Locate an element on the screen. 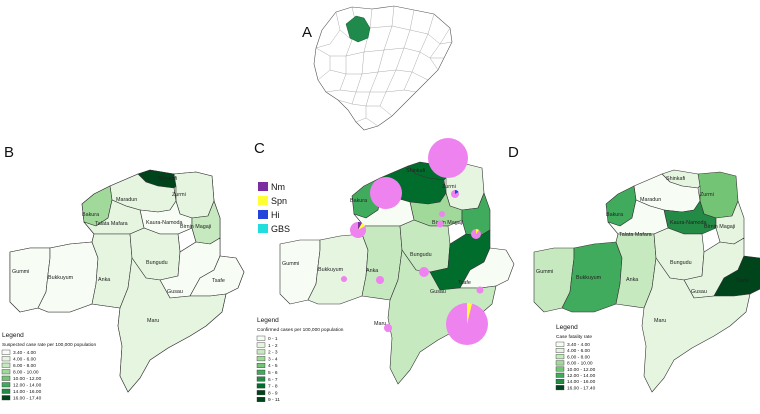 The width and height of the screenshot is (760, 414). panel-c-letter: C is located at coordinates (259, 148).